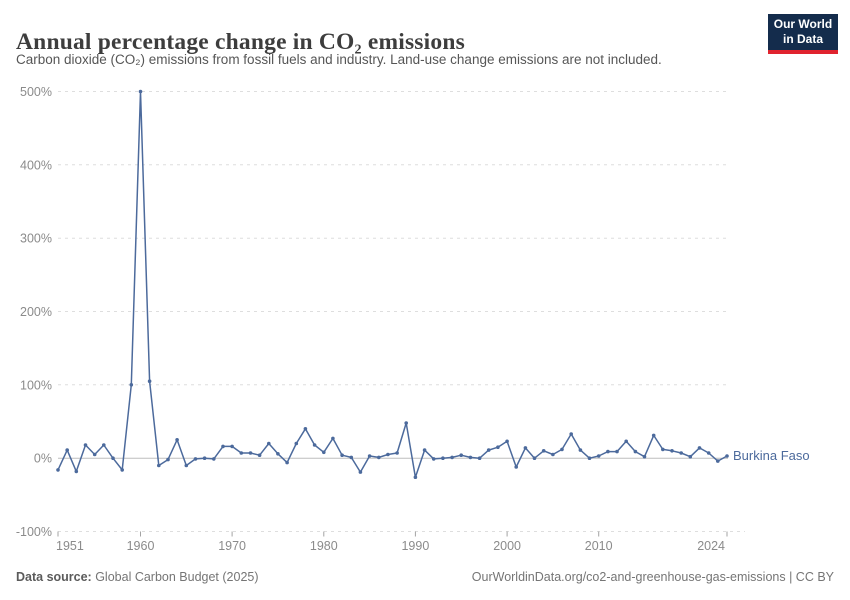  What do you see at coordinates (70, 546) in the screenshot?
I see `x-tick-label: 1951` at bounding box center [70, 546].